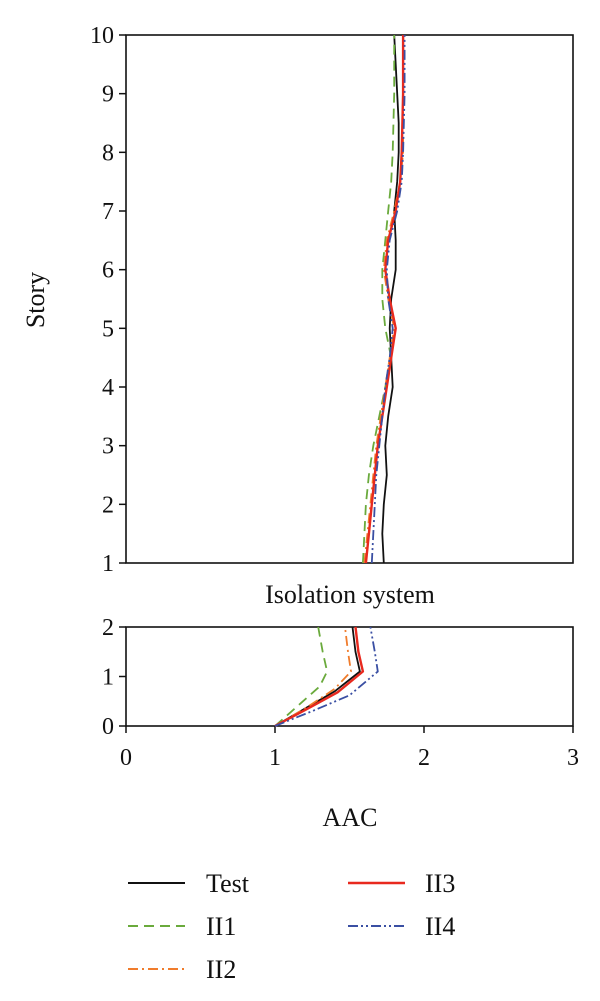 The width and height of the screenshot is (600, 1001). Describe the element at coordinates (291, 926) in the screenshot. I see `legend: Test II1 II2 II3 II4` at that location.